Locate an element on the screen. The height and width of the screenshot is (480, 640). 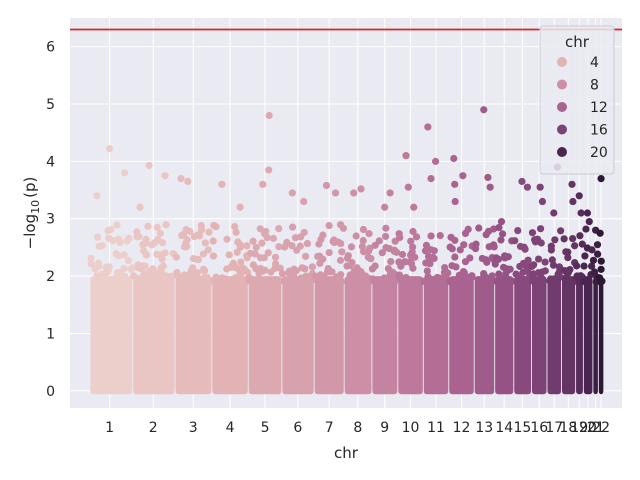
y-tick-label: 0 is located at coordinates (50, 392).